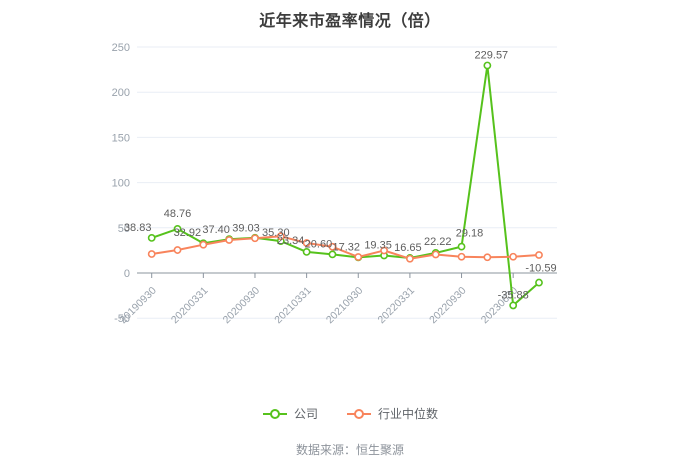 The width and height of the screenshot is (700, 473). What do you see at coordinates (345, 306) in the screenshot?
I see `x-axis-label: 20210930` at bounding box center [345, 306].